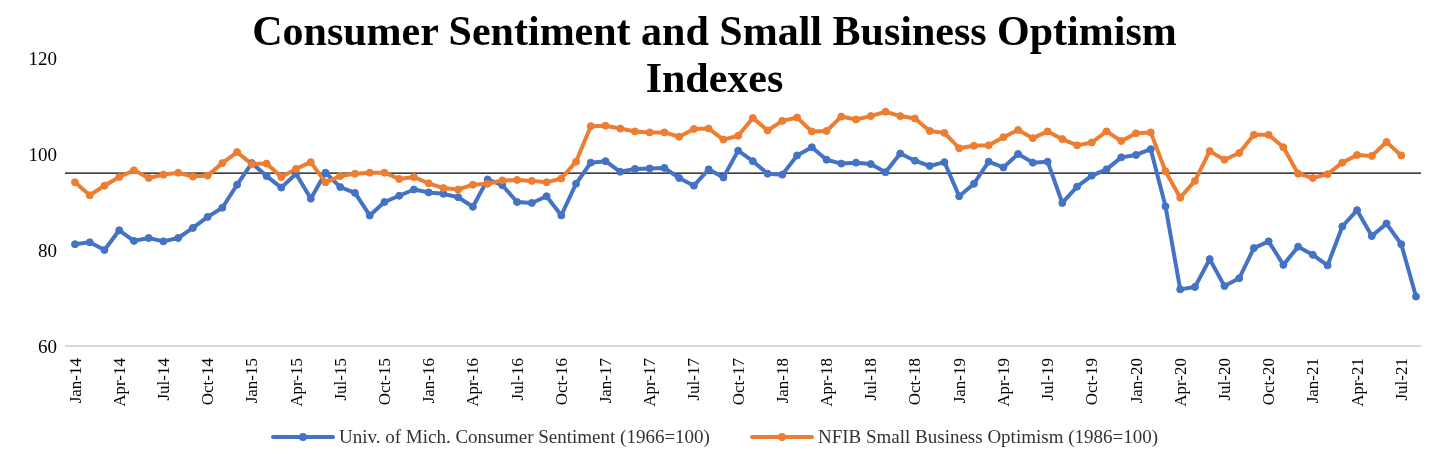 Image resolution: width=1429 pixels, height=462 pixels. What do you see at coordinates (1136, 381) in the screenshot?
I see `x-tick-label: Jan-20` at bounding box center [1136, 381].